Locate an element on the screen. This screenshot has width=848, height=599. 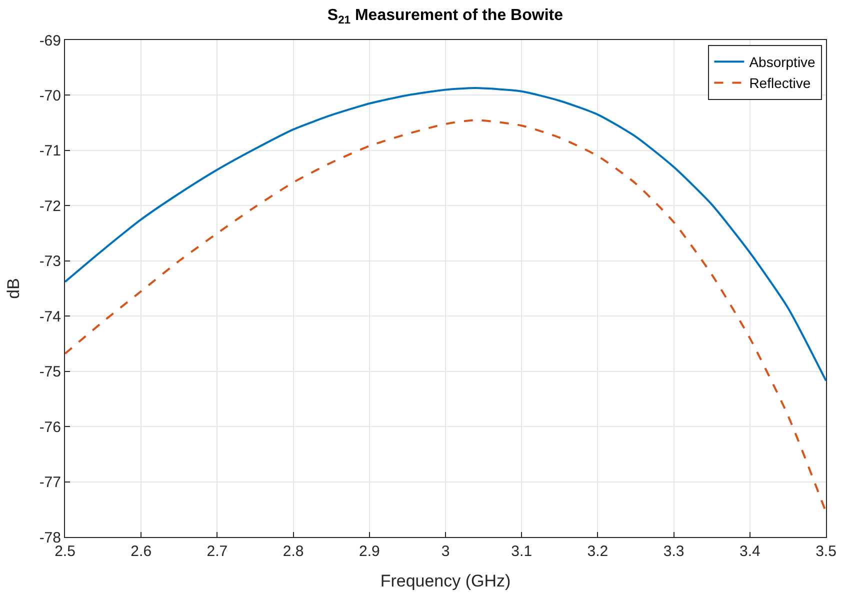
y-axis-title: dB is located at coordinates (13, 288).